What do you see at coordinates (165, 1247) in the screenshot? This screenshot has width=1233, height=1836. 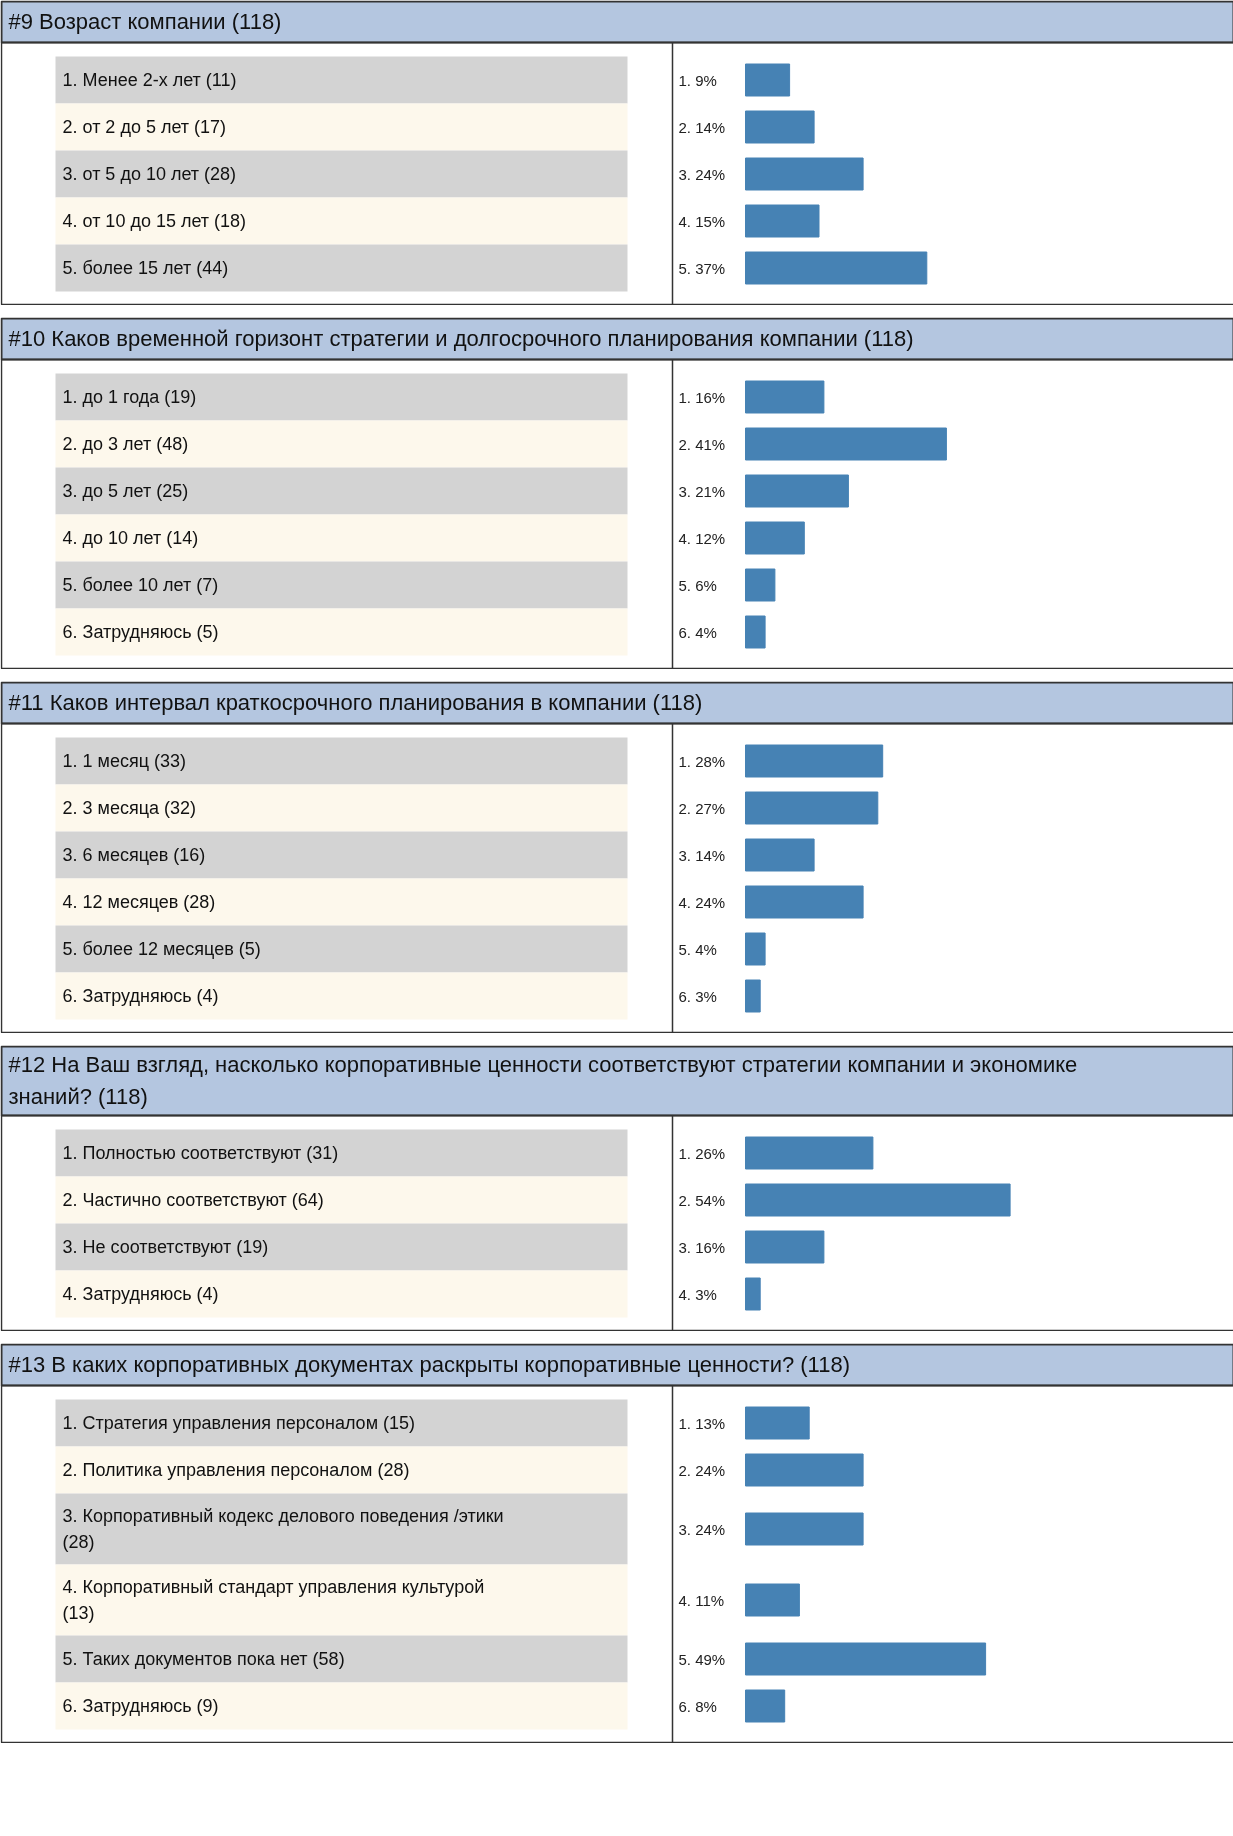 I see `y-tick-label: 3. Не соответствуют (19)` at bounding box center [165, 1247].